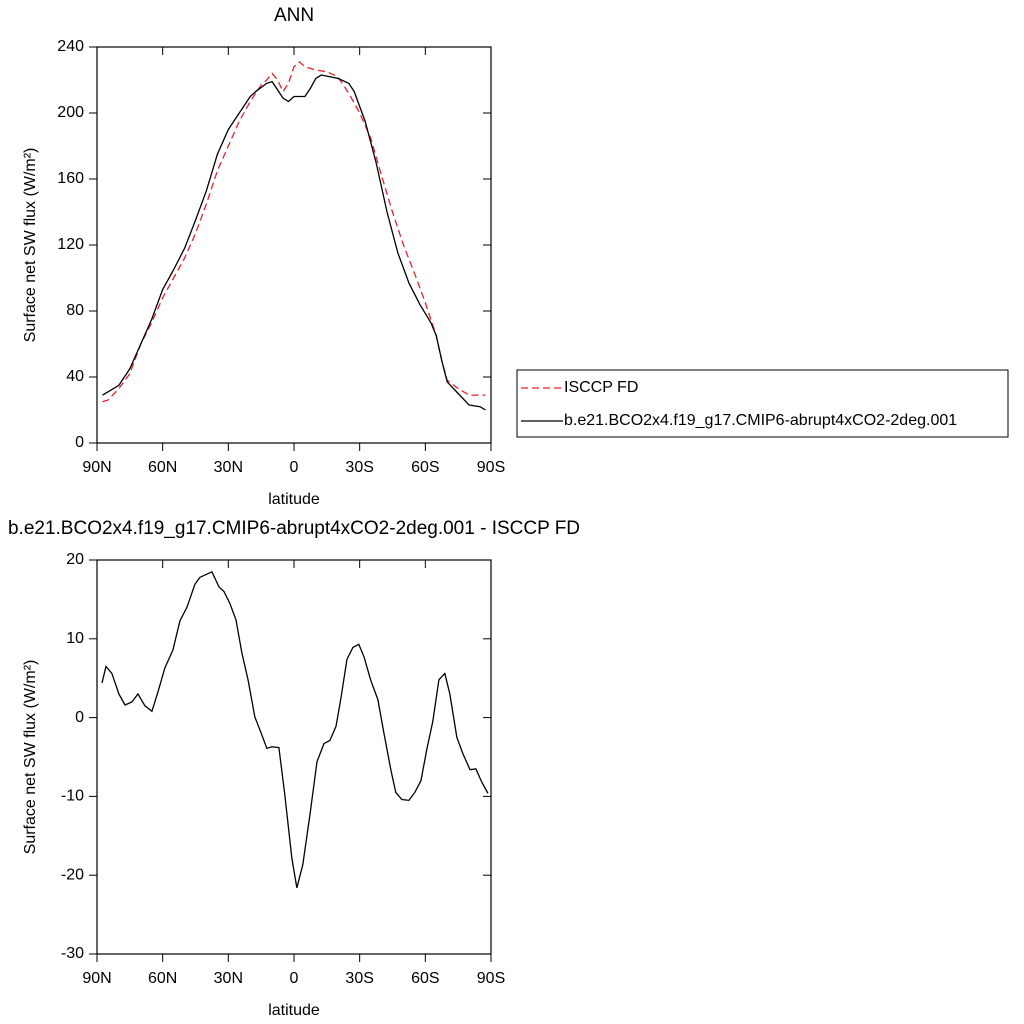 This screenshot has height=1024, width=1024. Describe the element at coordinates (72, 796) in the screenshot. I see `y-tick-label: -10` at that location.